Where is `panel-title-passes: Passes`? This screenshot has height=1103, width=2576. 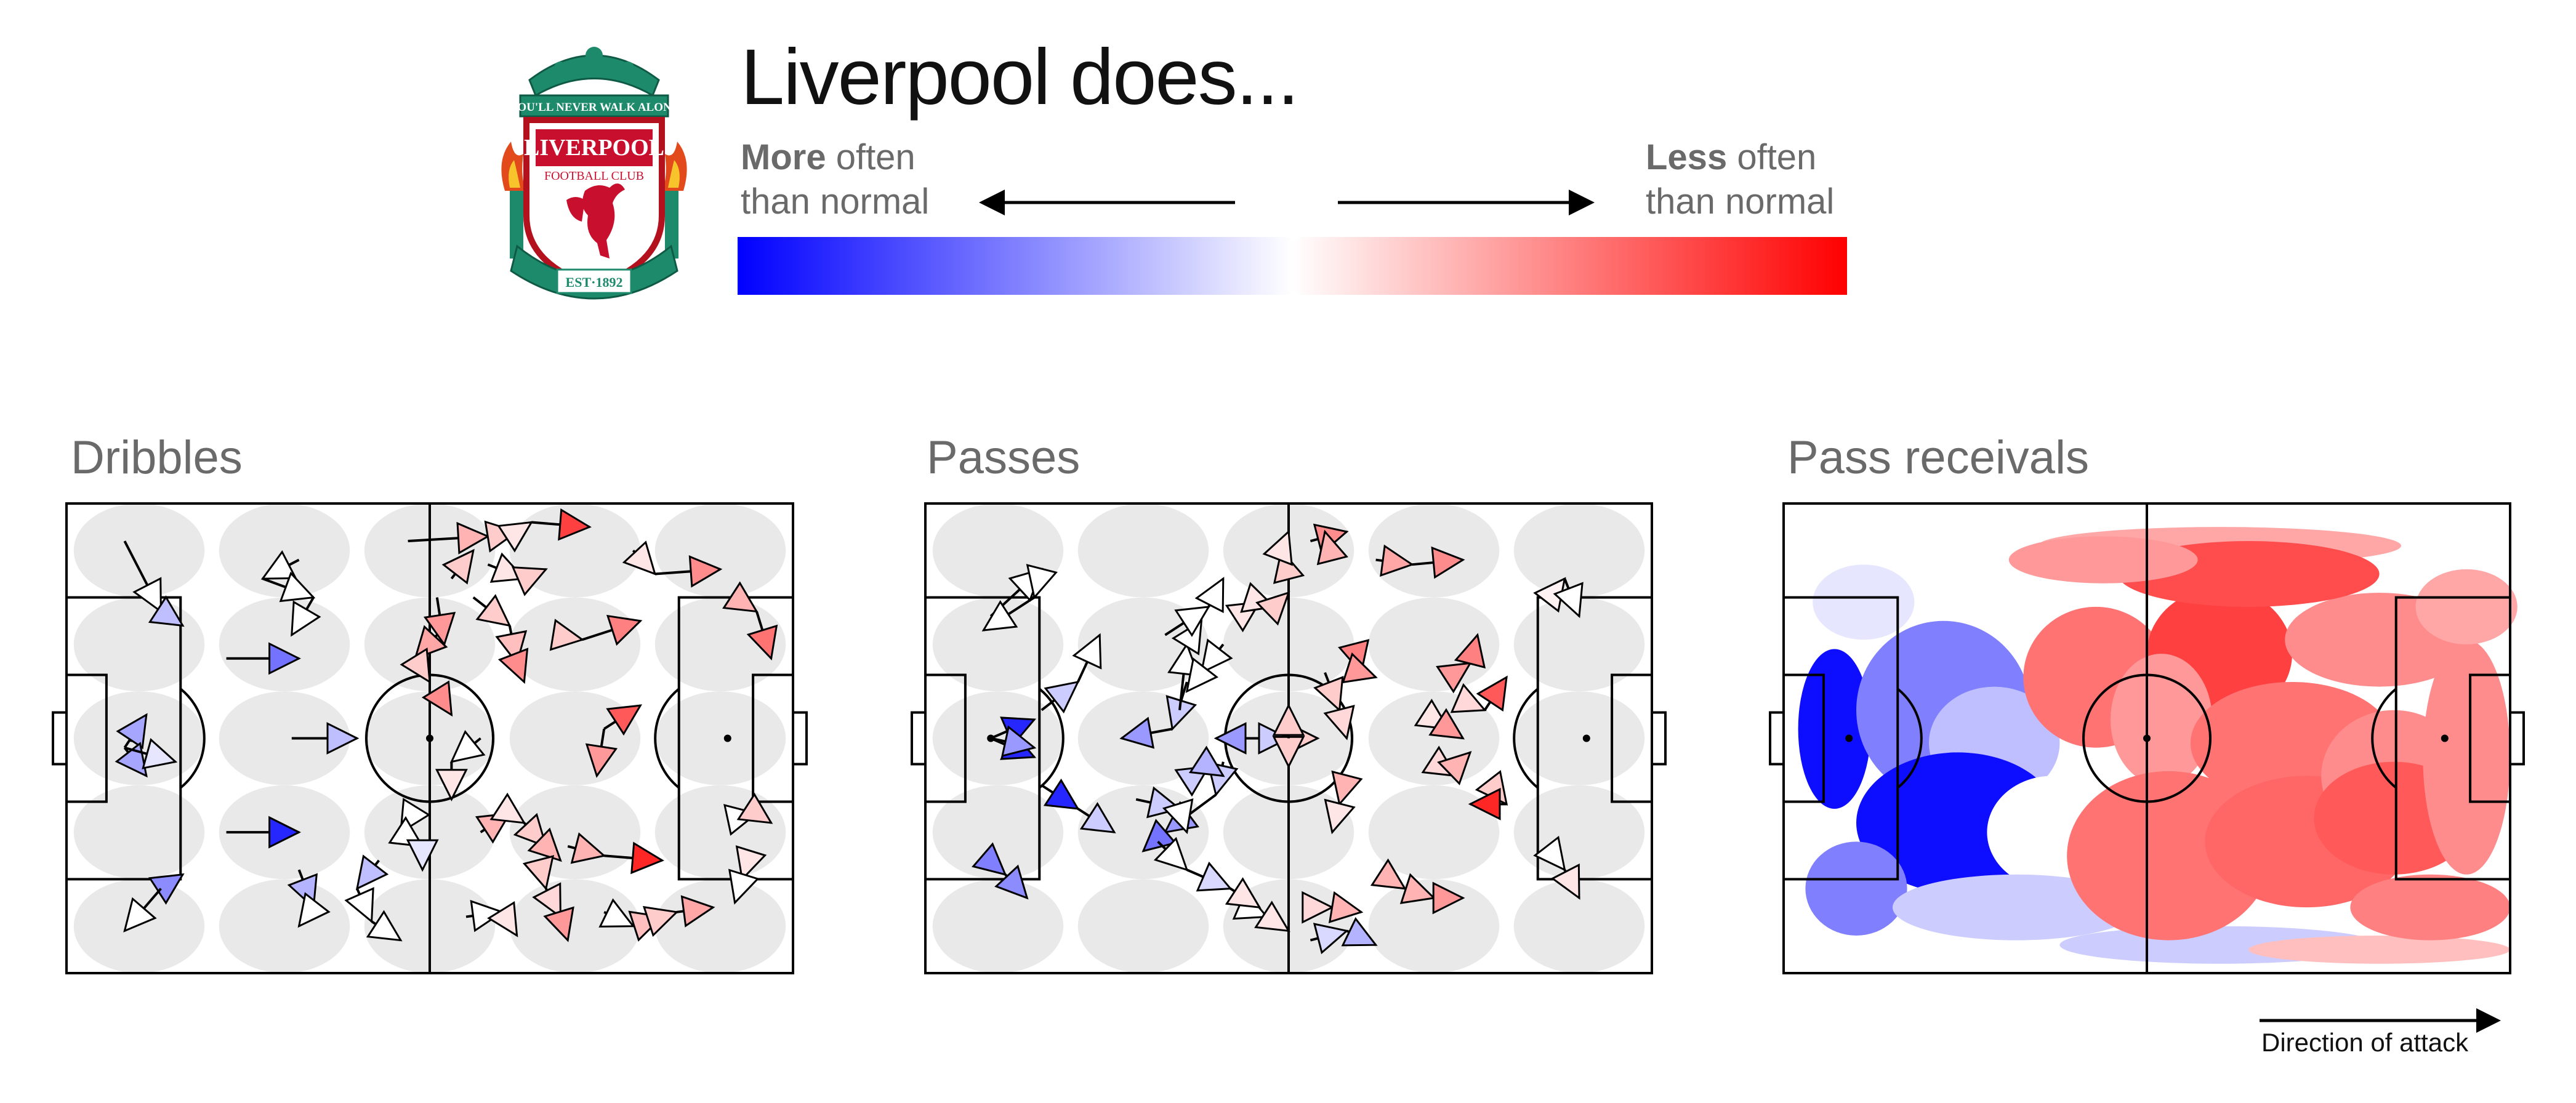 panel-title-passes: Passes is located at coordinates (1004, 458).